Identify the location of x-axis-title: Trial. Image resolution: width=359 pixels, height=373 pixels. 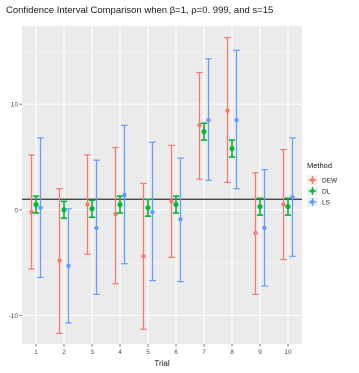
(161, 363).